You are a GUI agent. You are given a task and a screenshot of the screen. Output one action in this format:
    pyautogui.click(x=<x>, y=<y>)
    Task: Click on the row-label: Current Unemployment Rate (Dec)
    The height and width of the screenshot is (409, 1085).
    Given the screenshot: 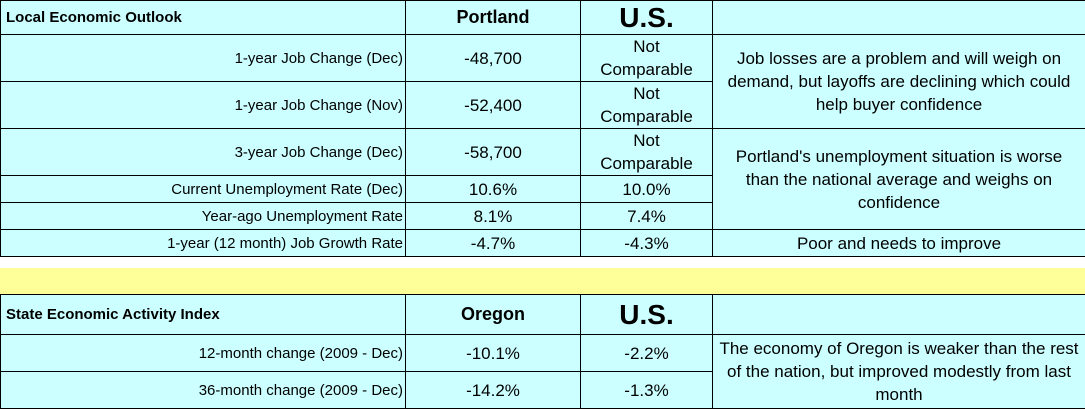 What is the action you would take?
    pyautogui.click(x=203, y=189)
    